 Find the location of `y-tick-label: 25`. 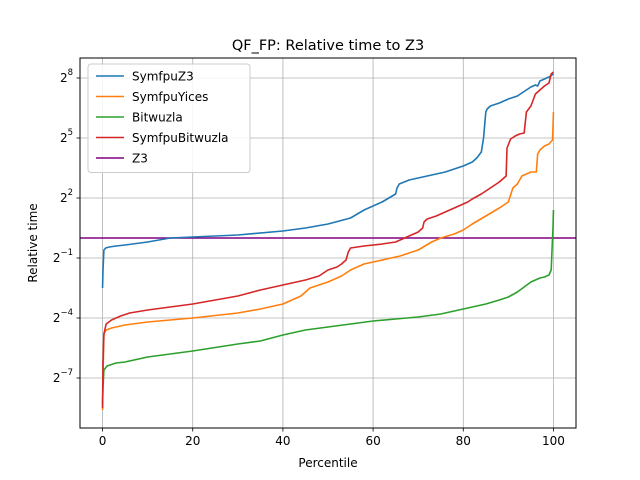

y-tick-label: 25 is located at coordinates (66, 136).